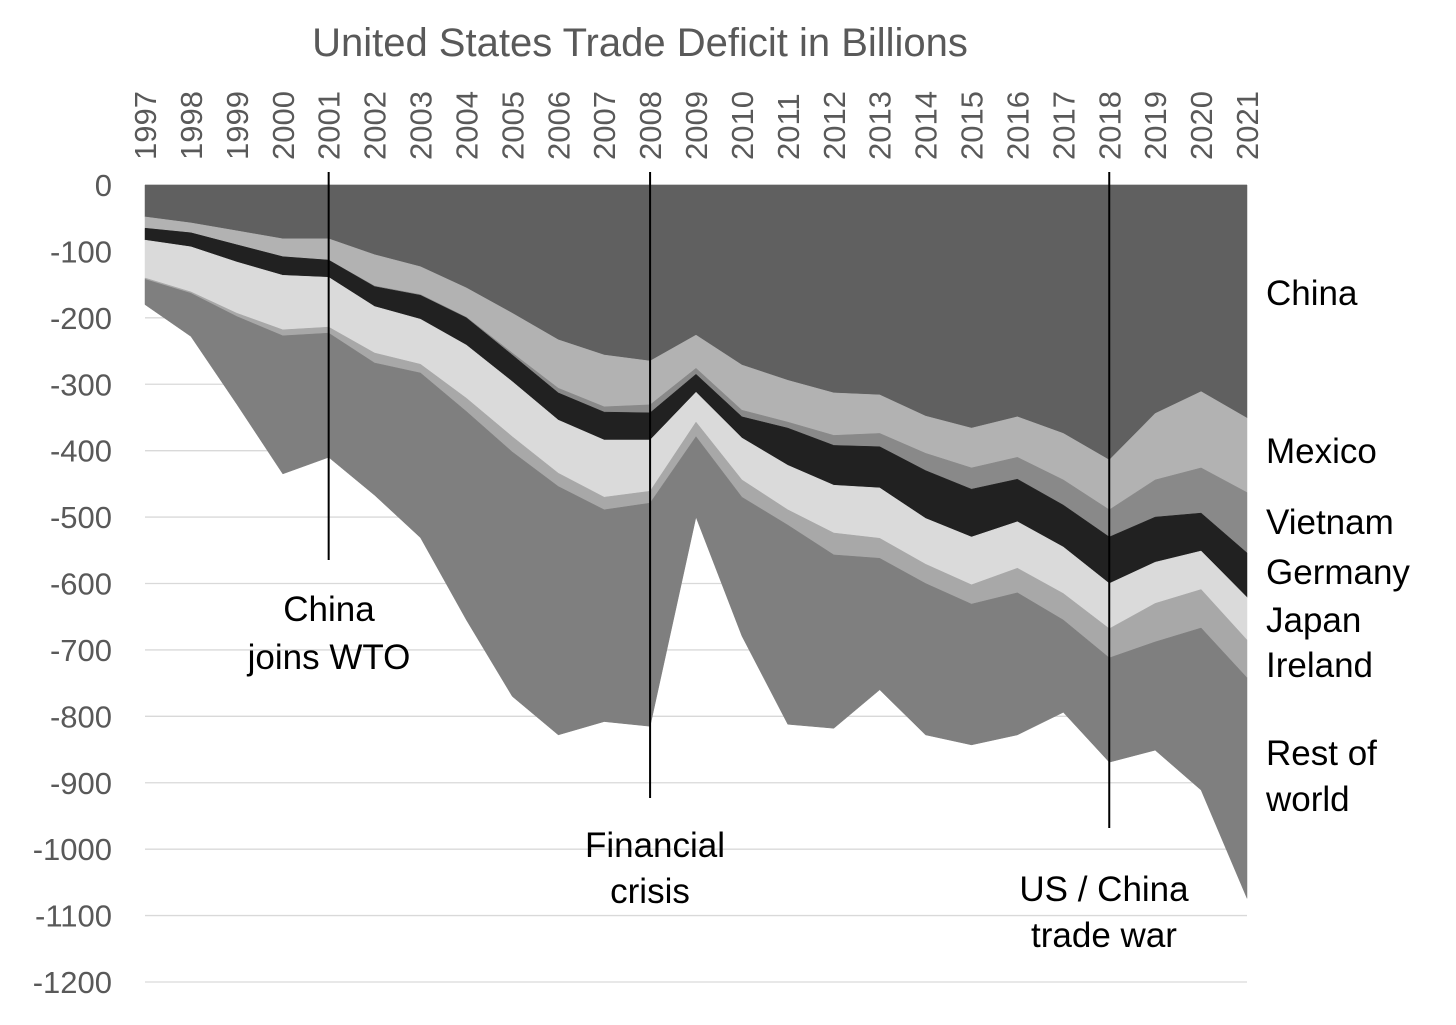 The width and height of the screenshot is (1456, 1025). Describe the element at coordinates (1247, 125) in the screenshot. I see `x-tick-label: 2021` at that location.